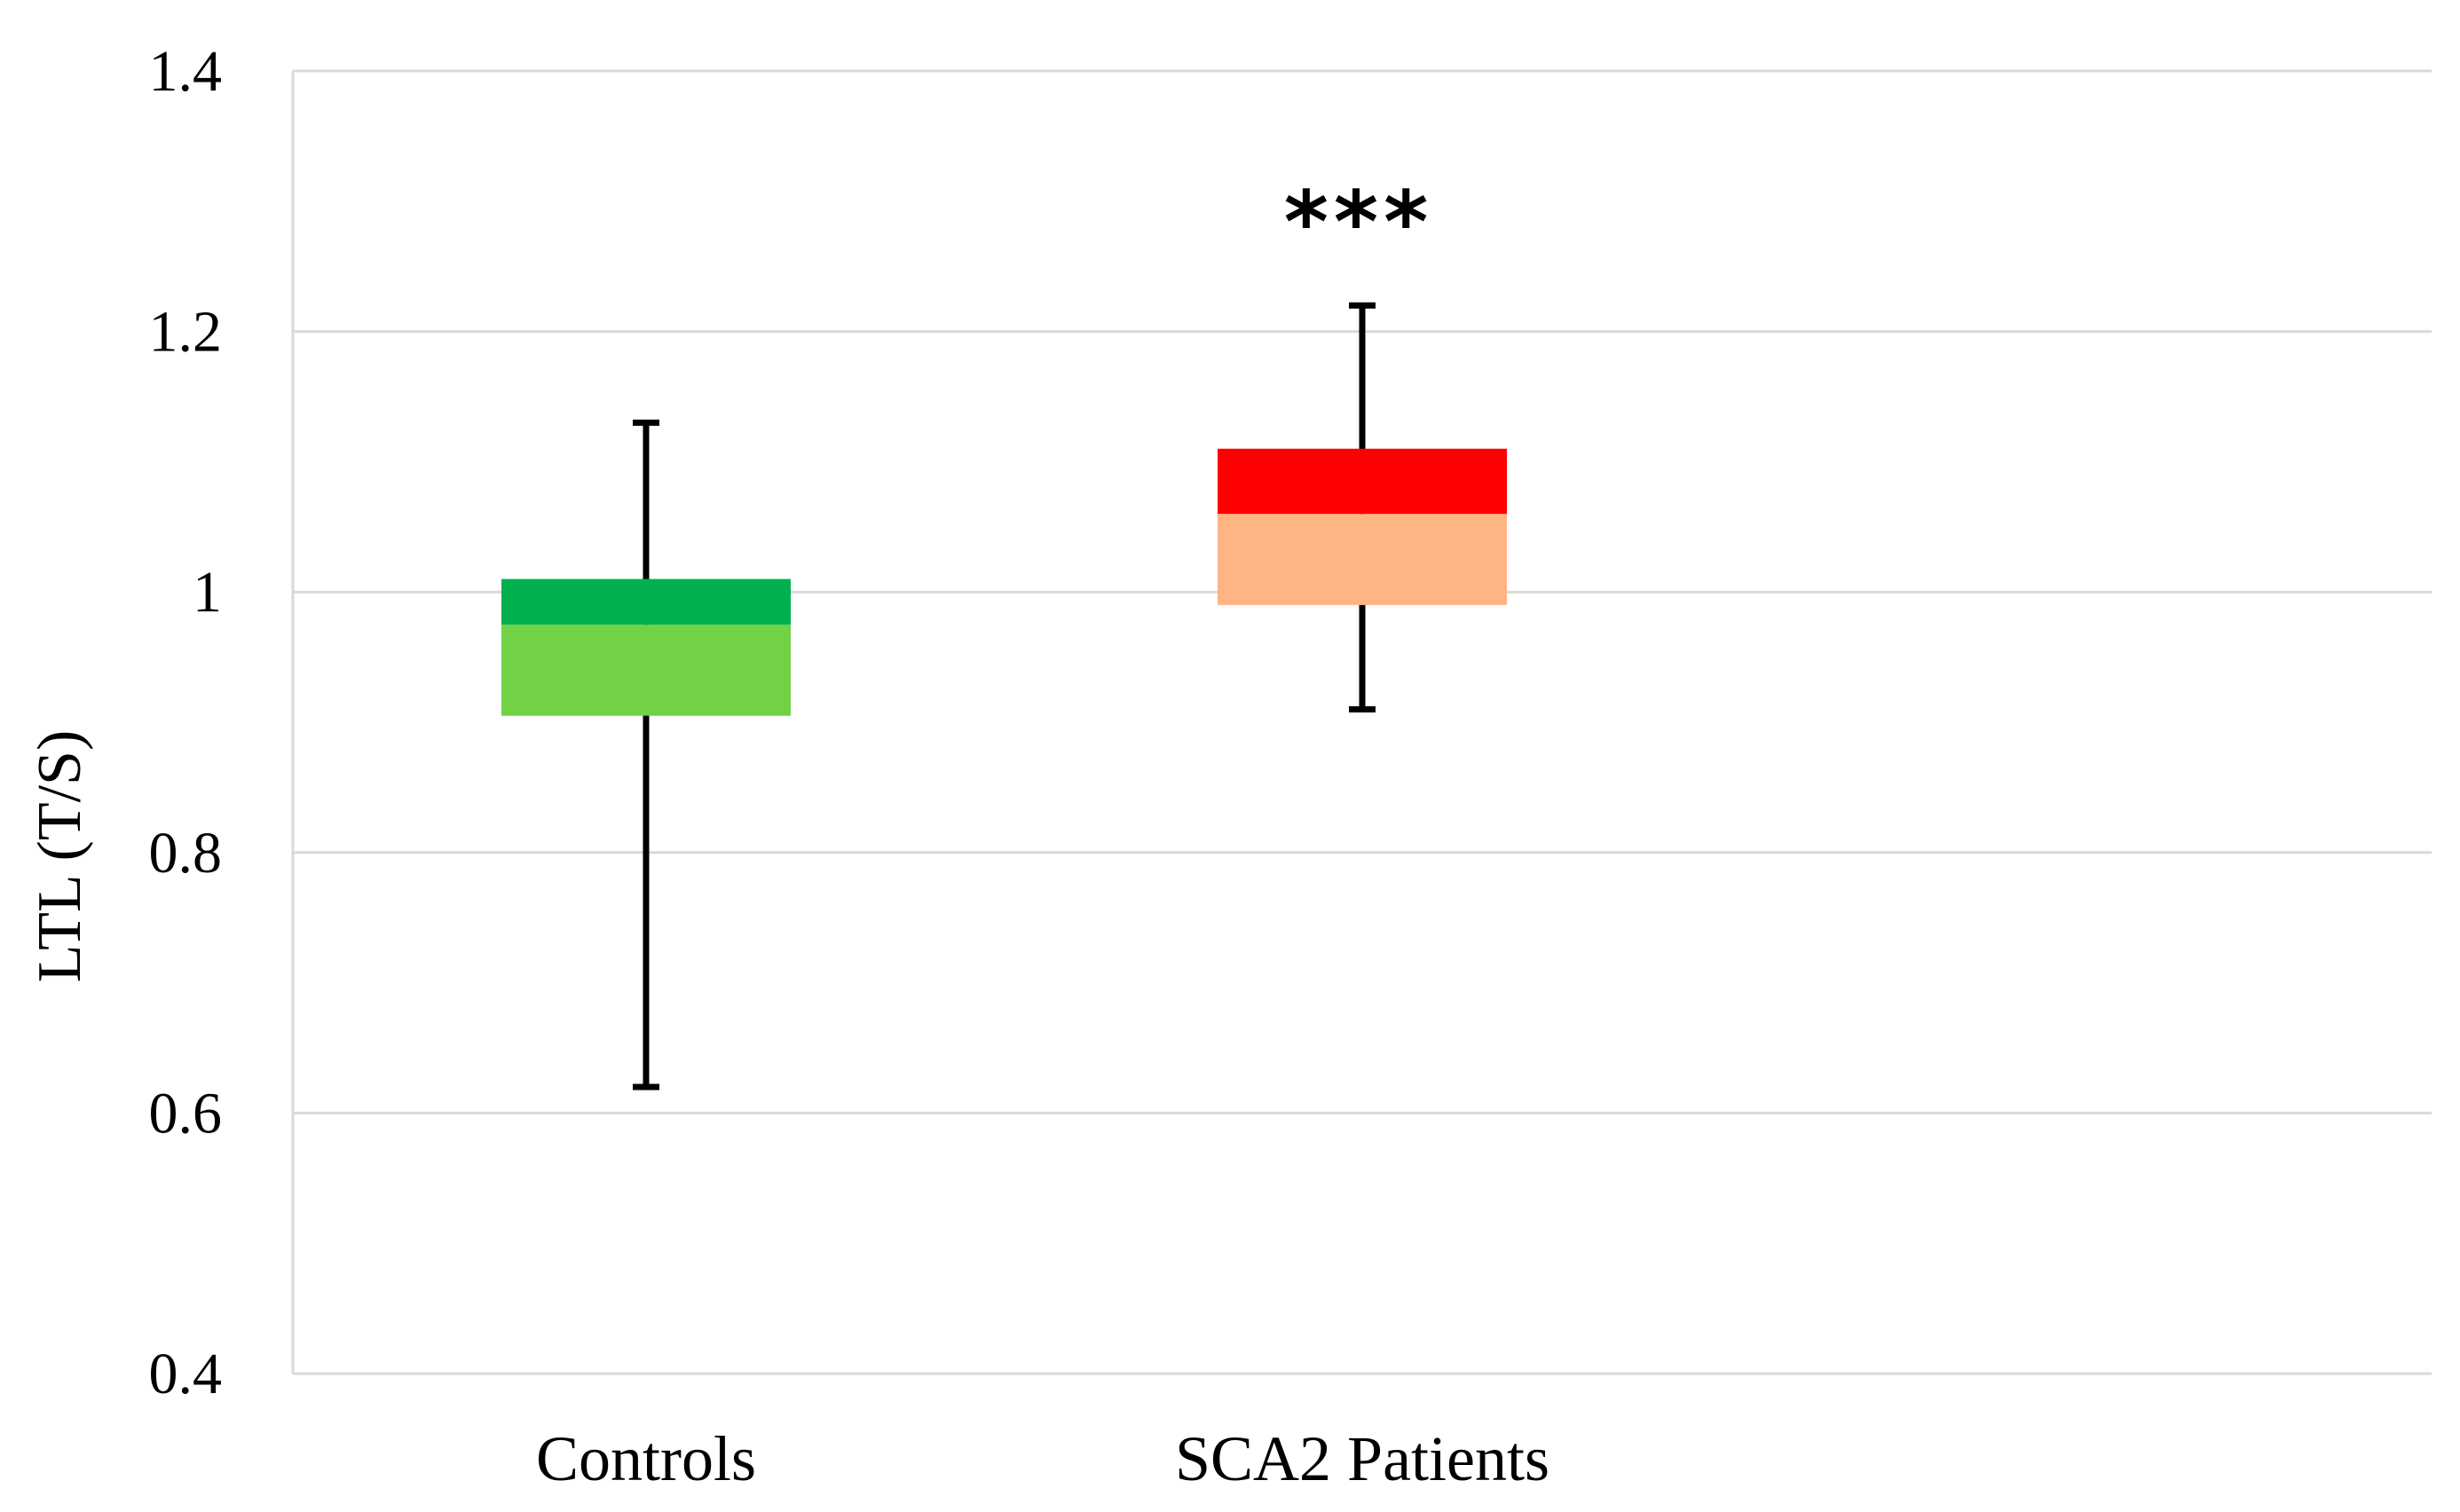  I want to click on y-tick-label: 1.2, so click(186, 332).